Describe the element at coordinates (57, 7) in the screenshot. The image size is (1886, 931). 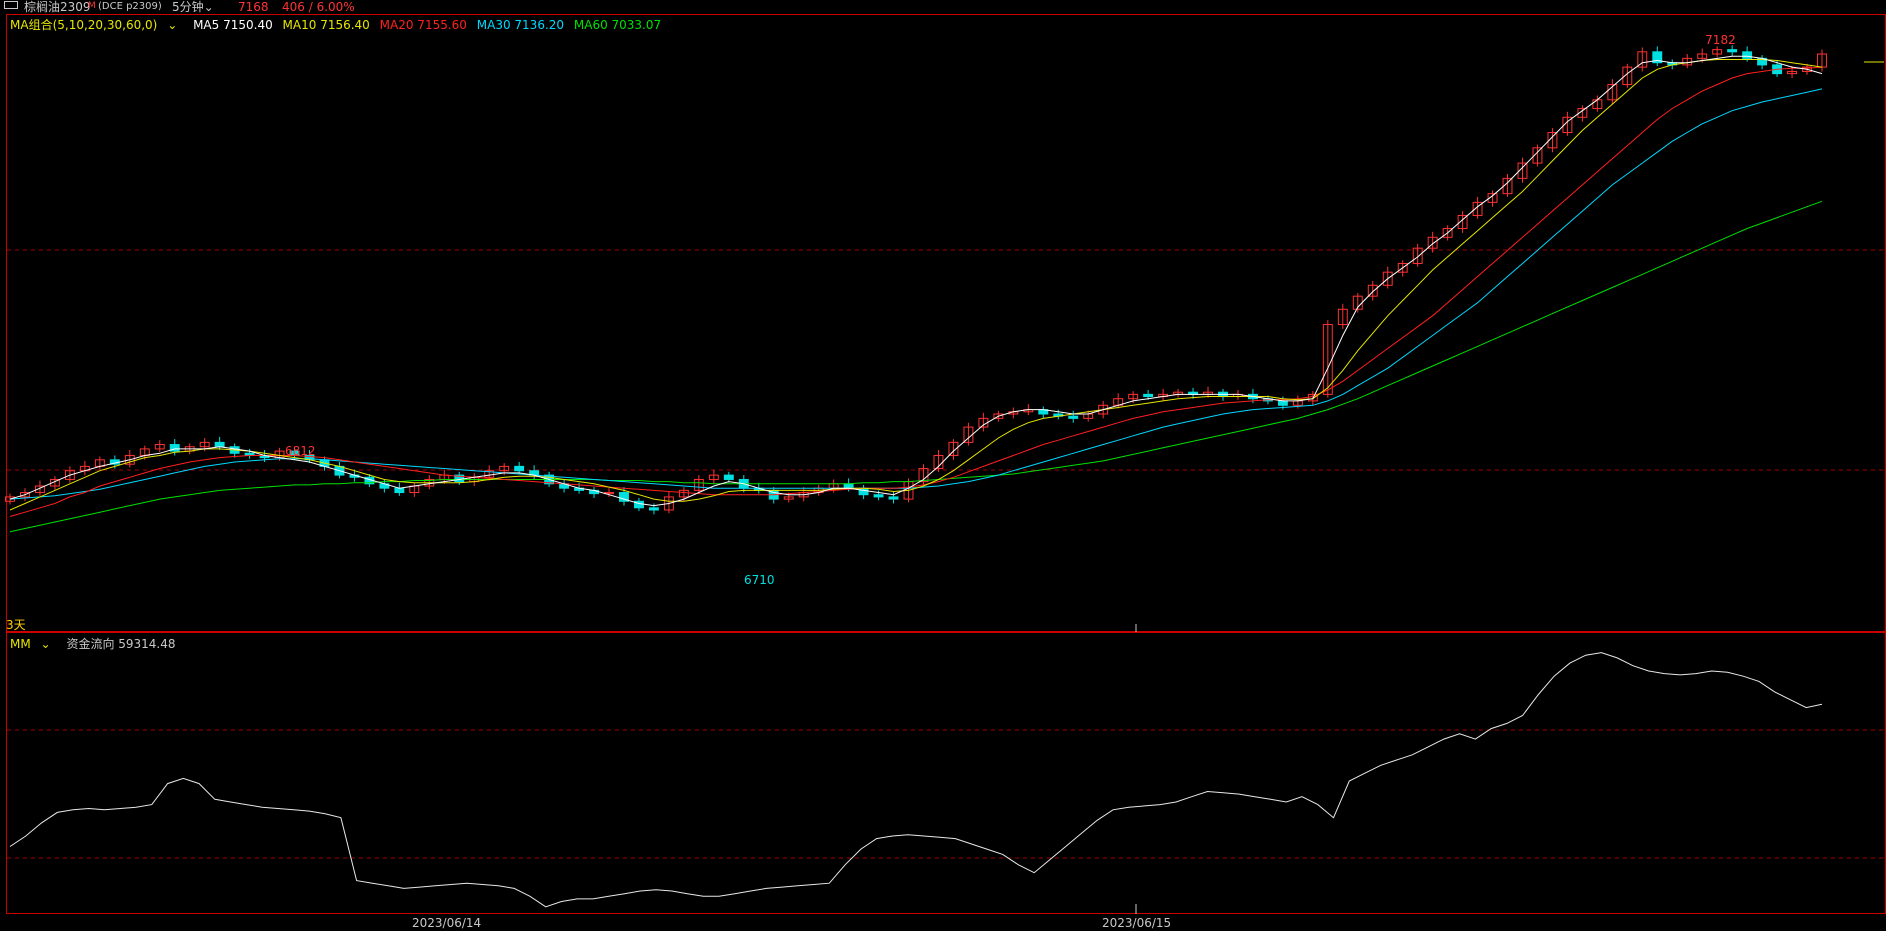
I see `instrument-name: 棕榈油2309` at that location.